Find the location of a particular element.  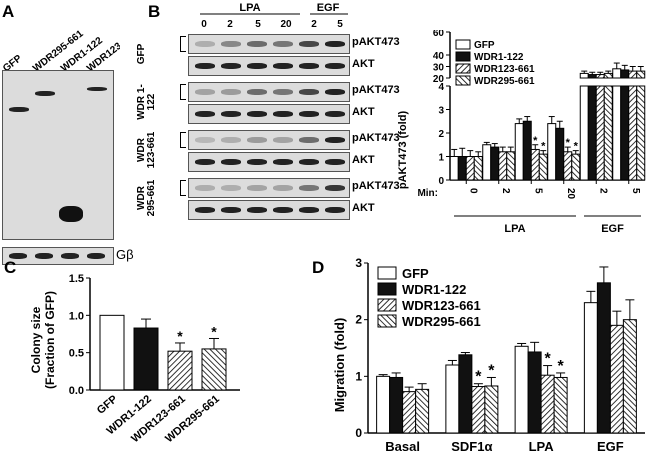

lane-label: GFP is located at coordinates (12, 61).